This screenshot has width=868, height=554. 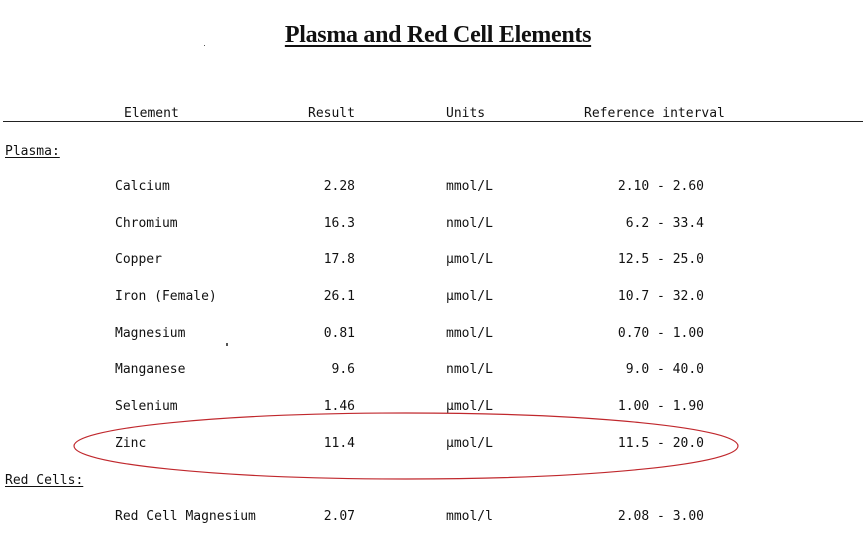 What do you see at coordinates (150, 333) in the screenshot?
I see `cell-element: Magnesium` at bounding box center [150, 333].